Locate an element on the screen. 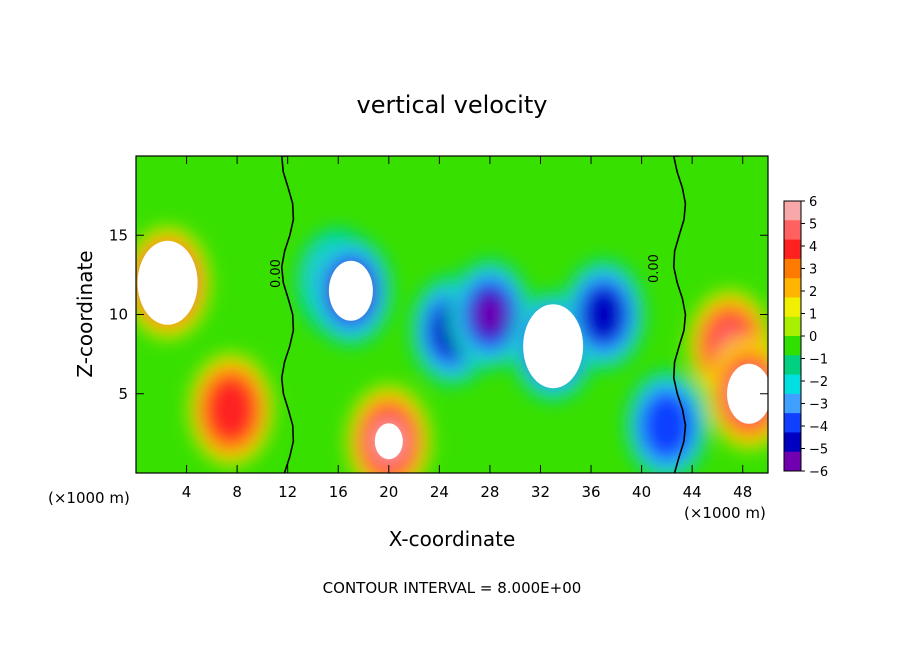 This screenshot has width=904, height=654. colorbar-tick-label: −3 is located at coordinates (818, 405).